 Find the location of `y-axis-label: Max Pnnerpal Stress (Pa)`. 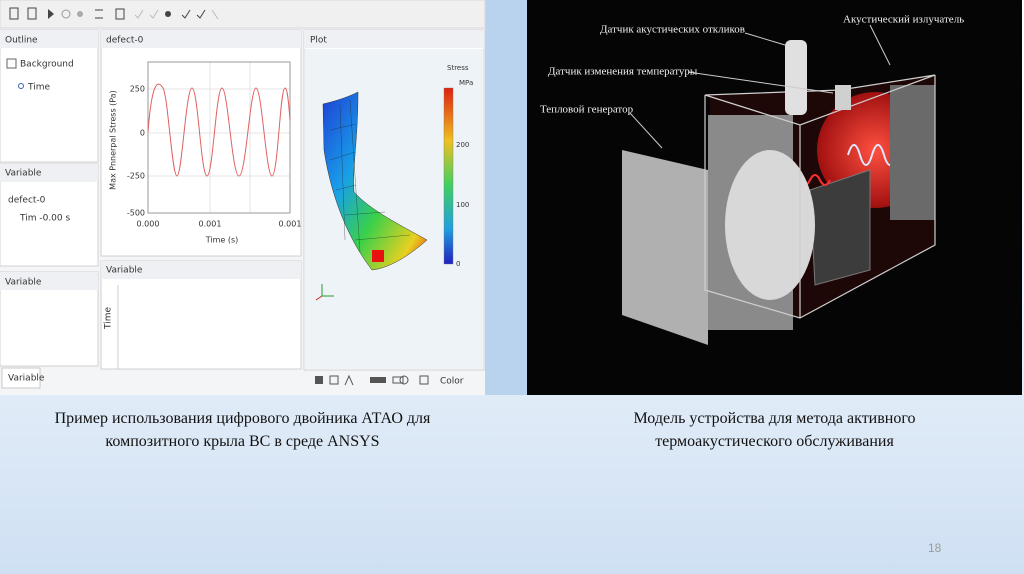

y-axis-label: Max Pnnerpal Stress (Pa) is located at coordinates (113, 140).